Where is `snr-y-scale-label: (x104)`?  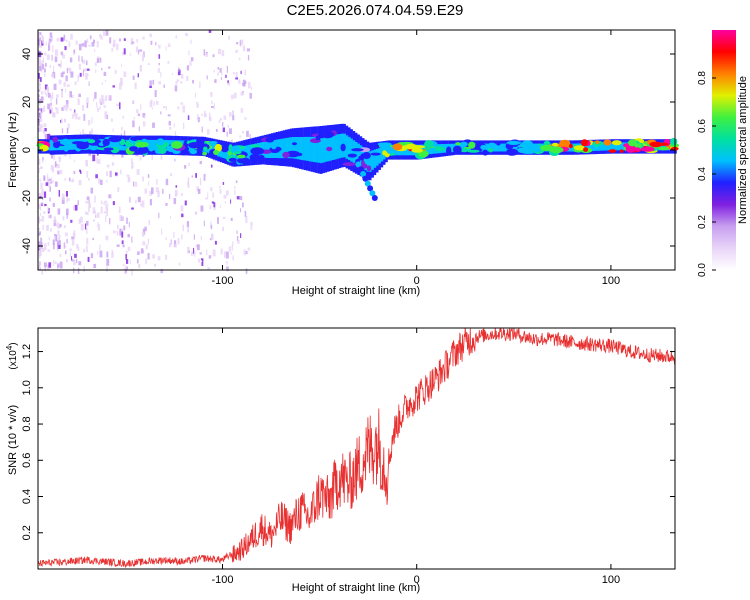
snr-y-scale-label: (x104) is located at coordinates (12, 355).